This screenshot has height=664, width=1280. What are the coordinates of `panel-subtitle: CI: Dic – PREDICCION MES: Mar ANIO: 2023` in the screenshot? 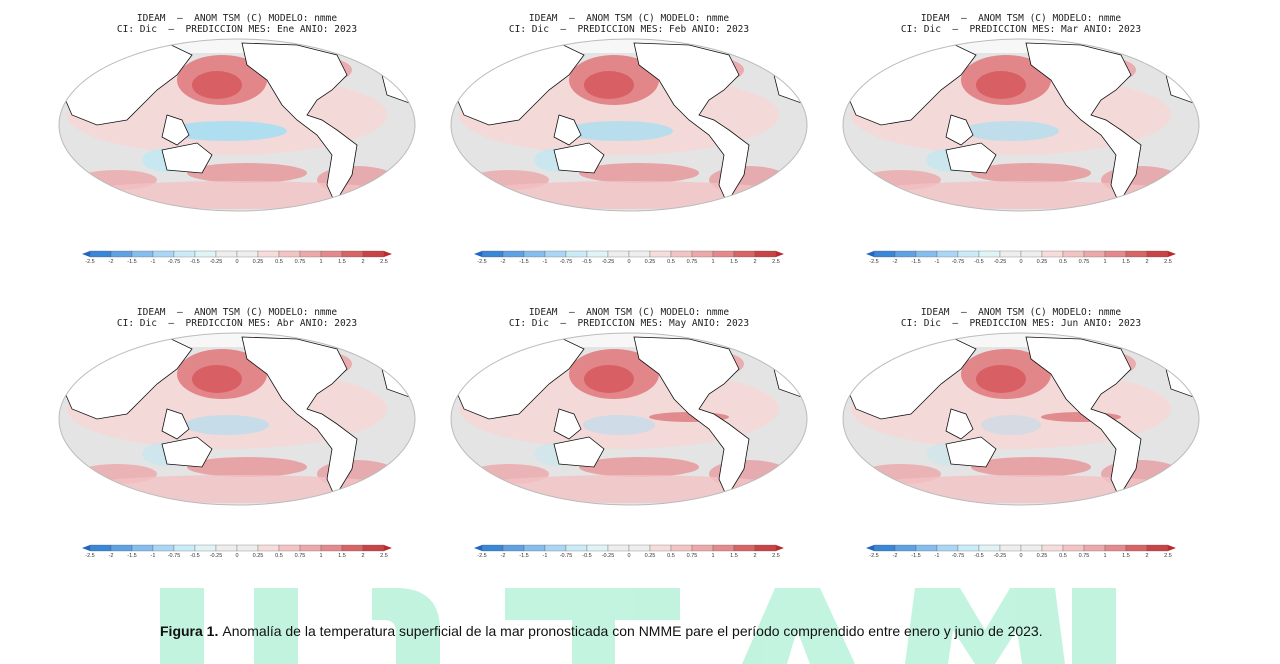 It's located at (1021, 29).